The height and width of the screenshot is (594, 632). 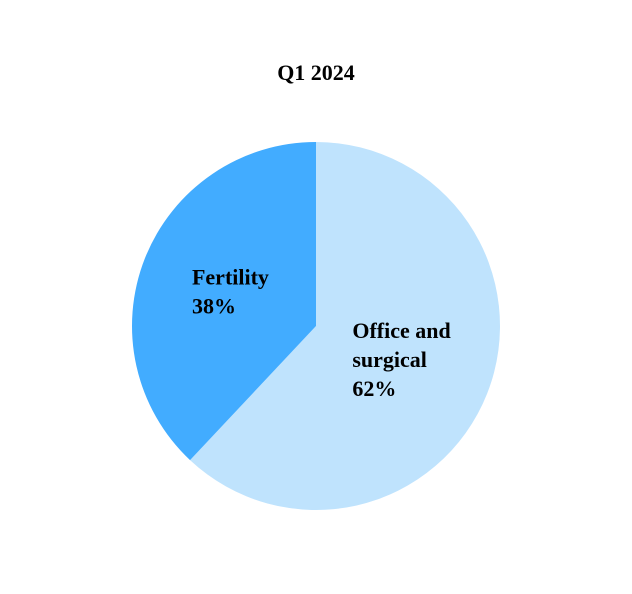 What do you see at coordinates (374, 388) in the screenshot?
I see `value-label: 62%` at bounding box center [374, 388].